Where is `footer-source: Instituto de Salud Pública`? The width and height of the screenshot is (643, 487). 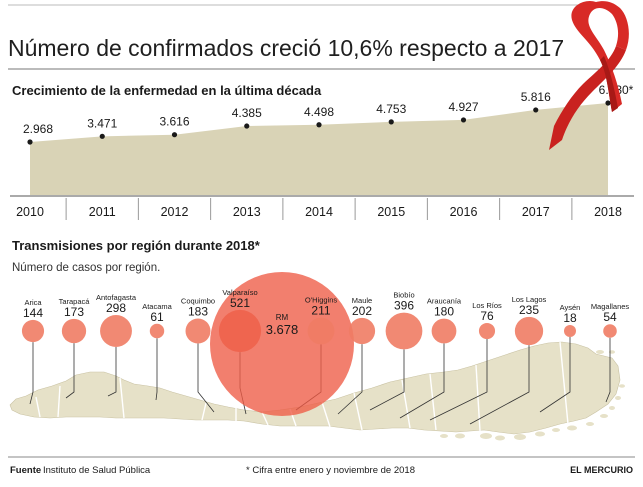 footer-source: Instituto de Salud Pública is located at coordinates (97, 470).